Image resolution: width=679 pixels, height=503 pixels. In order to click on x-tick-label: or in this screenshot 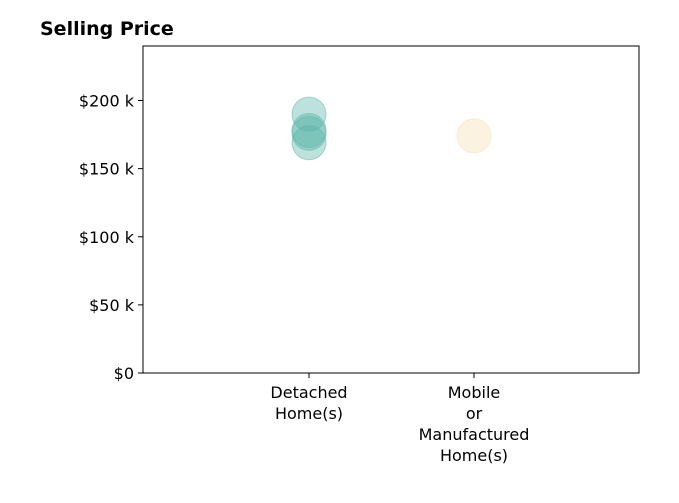, I will do `click(474, 413)`.